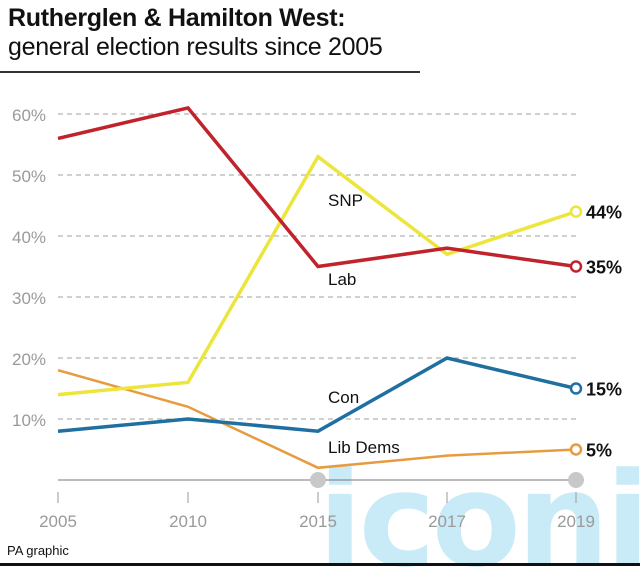 The width and height of the screenshot is (640, 567). Describe the element at coordinates (576, 211) in the screenshot. I see `end-marker-snp` at that location.